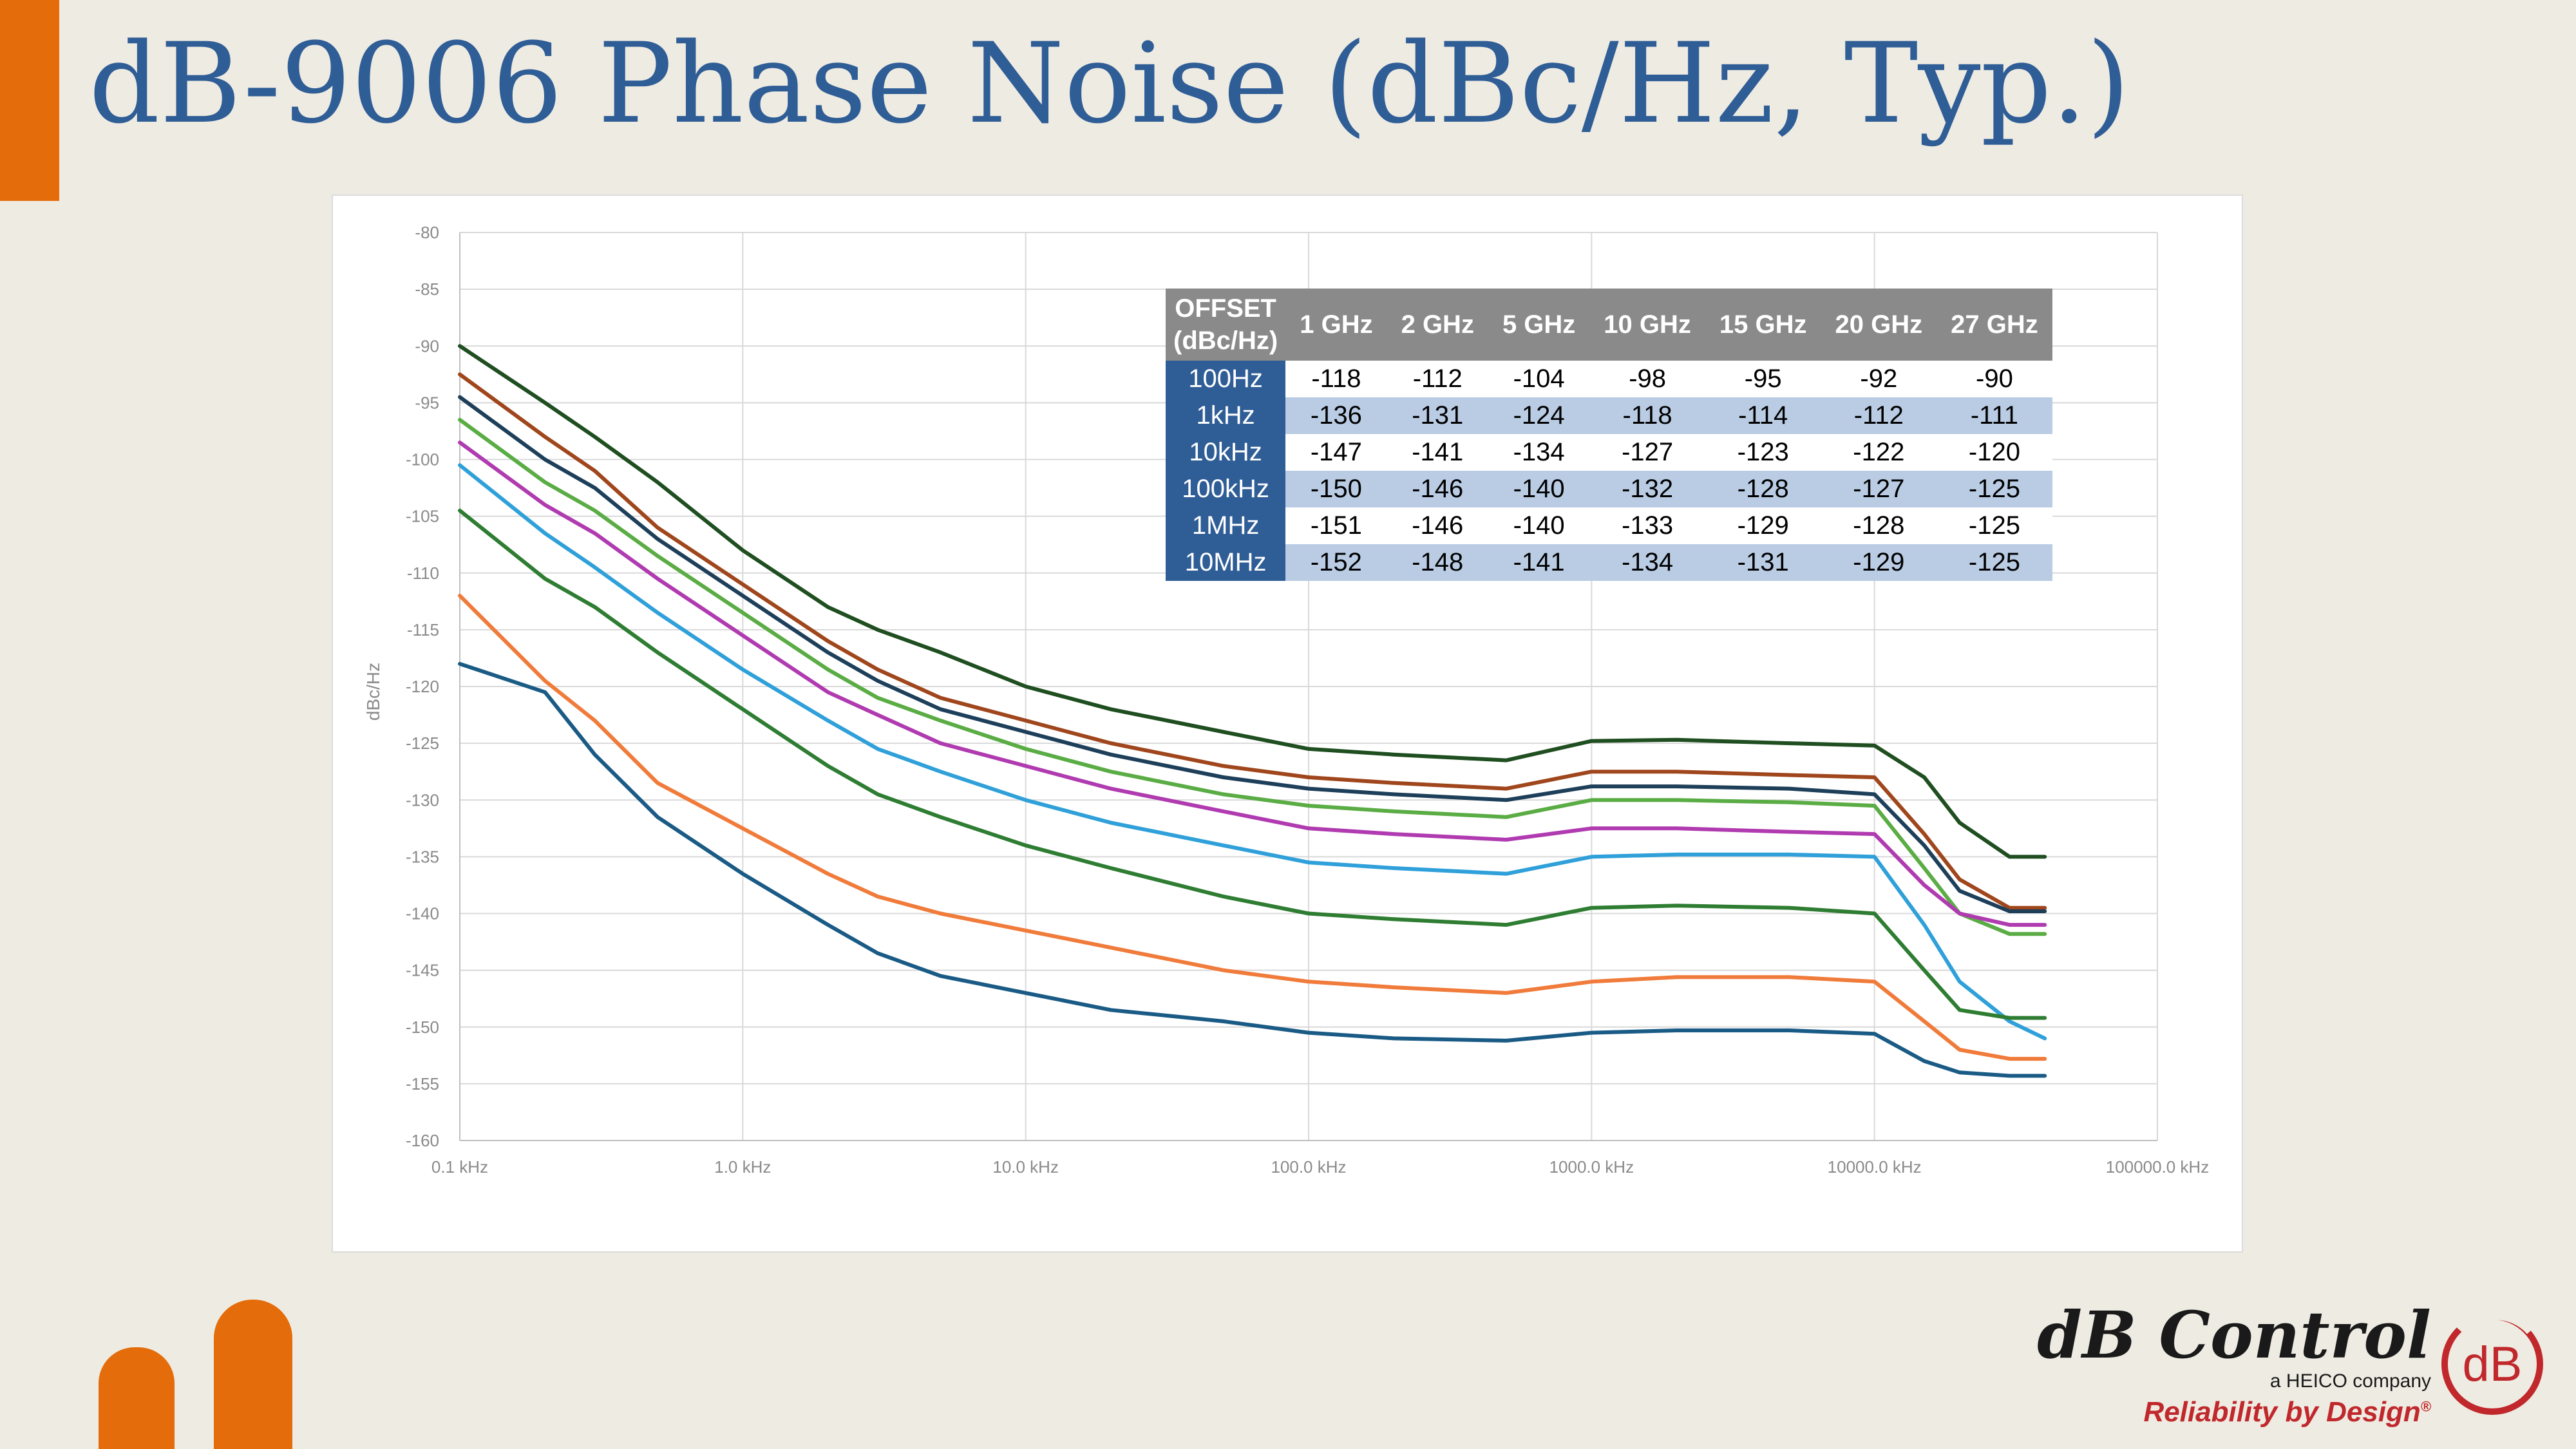 Image resolution: width=2576 pixels, height=1449 pixels. Describe the element at coordinates (422, 460) in the screenshot. I see `y-tick-label: -100` at that location.